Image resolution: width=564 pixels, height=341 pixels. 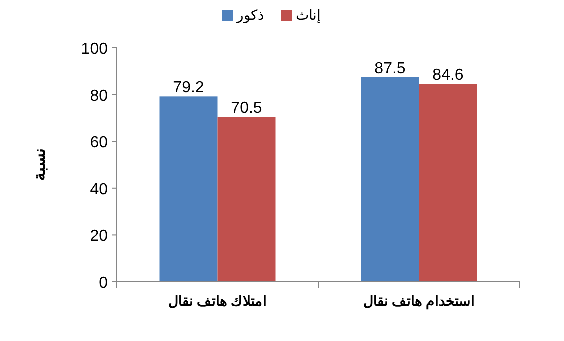 I want to click on y-tick-label: 60, so click(x=99, y=143).